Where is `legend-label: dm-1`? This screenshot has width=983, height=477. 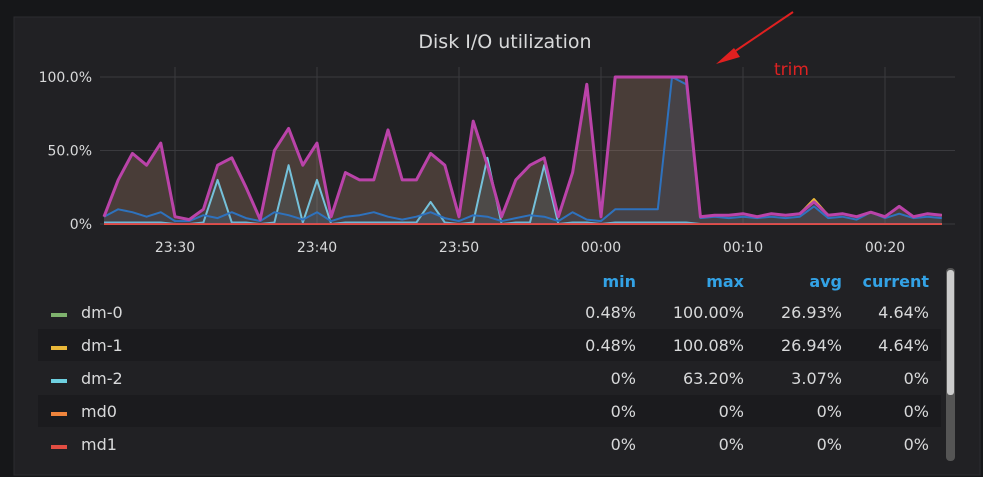
legend-label: dm-1 is located at coordinates (102, 345).